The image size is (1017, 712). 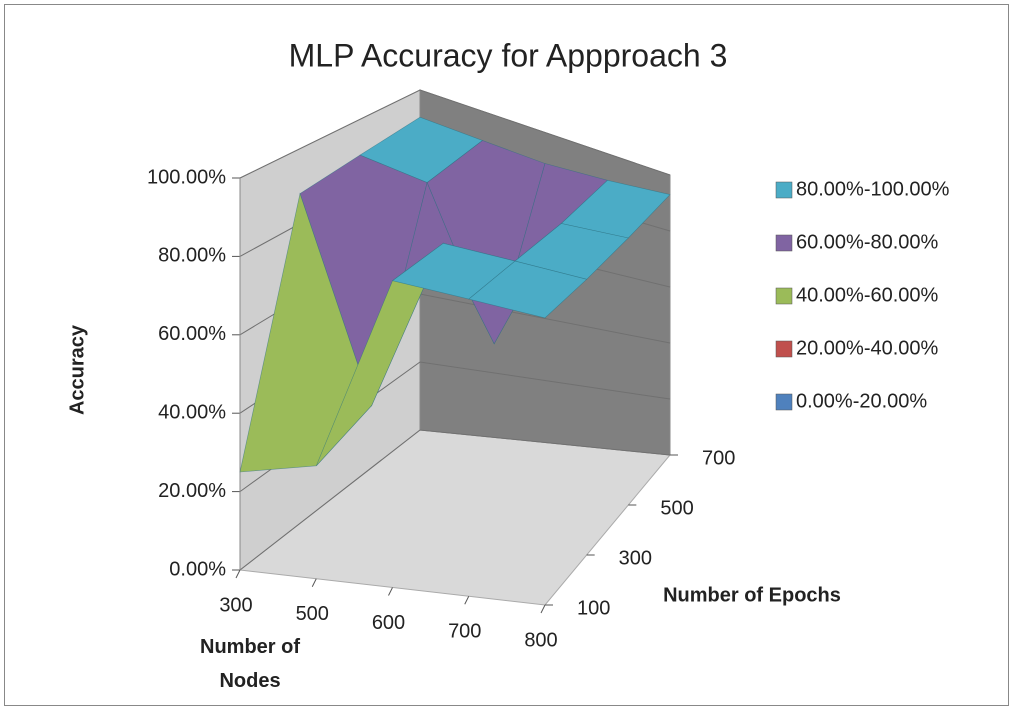 I want to click on z-tick-label: 60.00%, so click(x=192, y=334).